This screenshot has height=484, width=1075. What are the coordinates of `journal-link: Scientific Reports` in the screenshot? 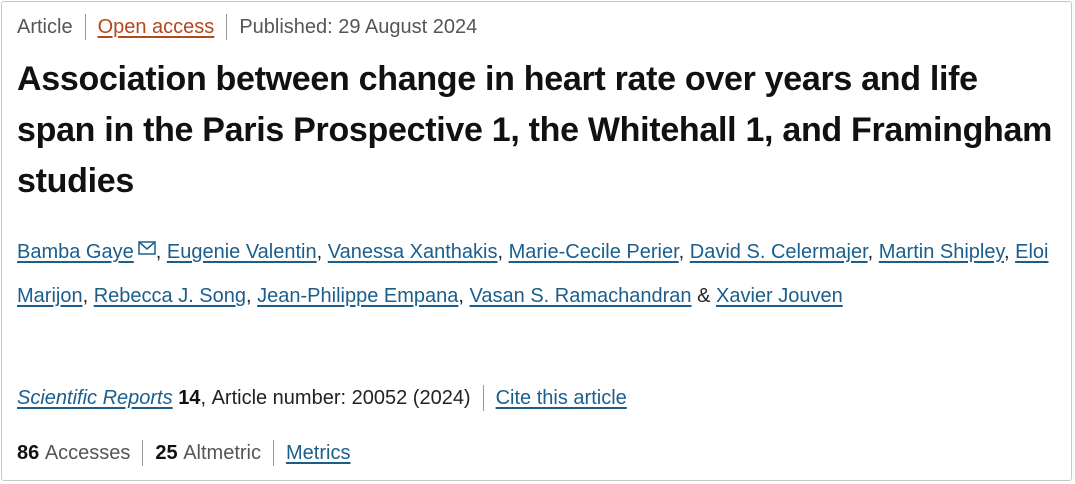 It's located at (95, 397).